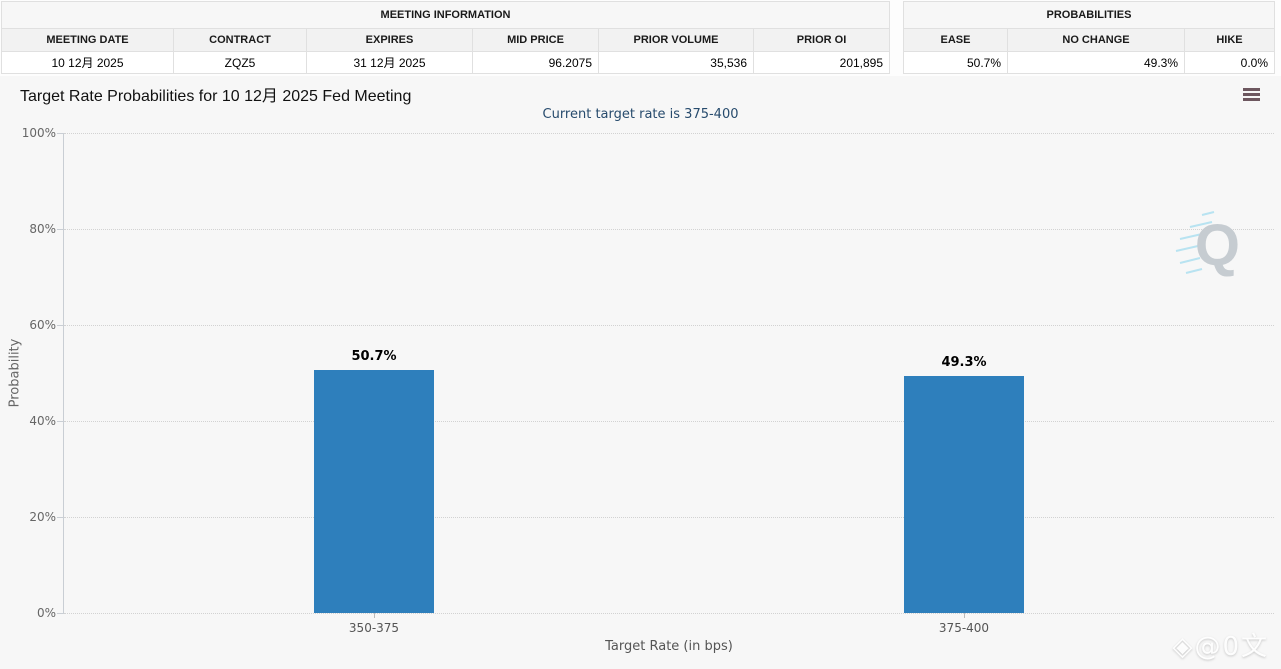 Image resolution: width=1281 pixels, height=669 pixels. I want to click on q-logo-watermark: Q, so click(1208, 241).